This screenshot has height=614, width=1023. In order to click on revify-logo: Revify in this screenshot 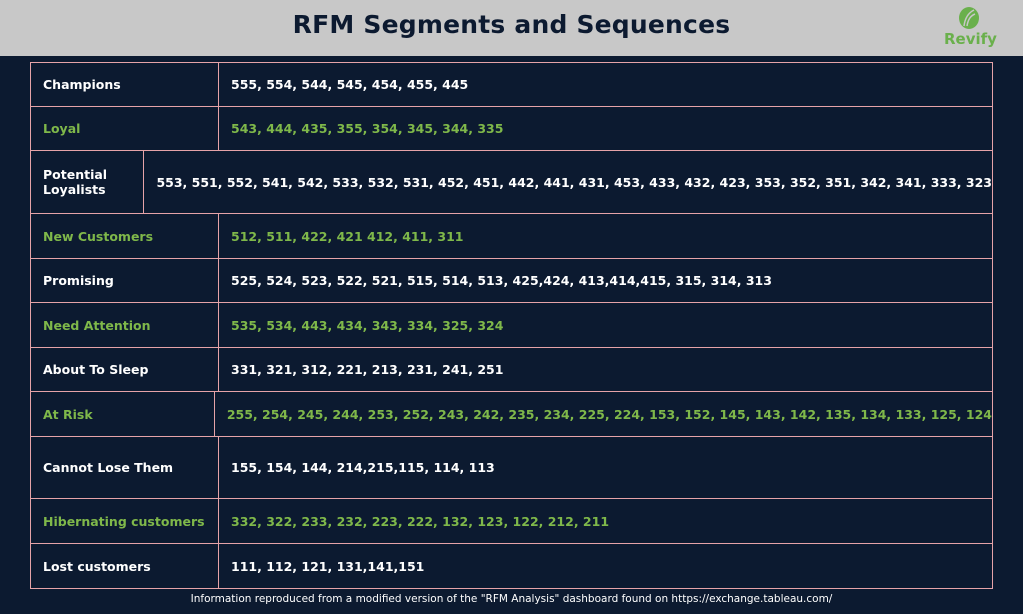, I will do `click(970, 29)`.